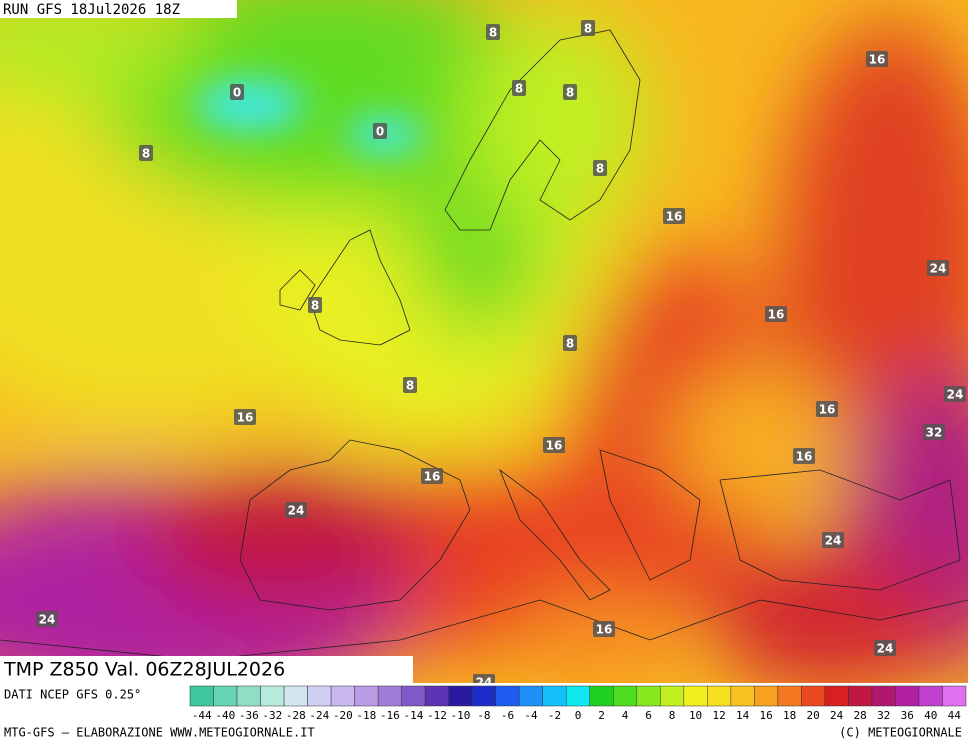 This screenshot has width=968, height=745. What do you see at coordinates (601, 715) in the screenshot?
I see `colorbar-label: 2` at bounding box center [601, 715].